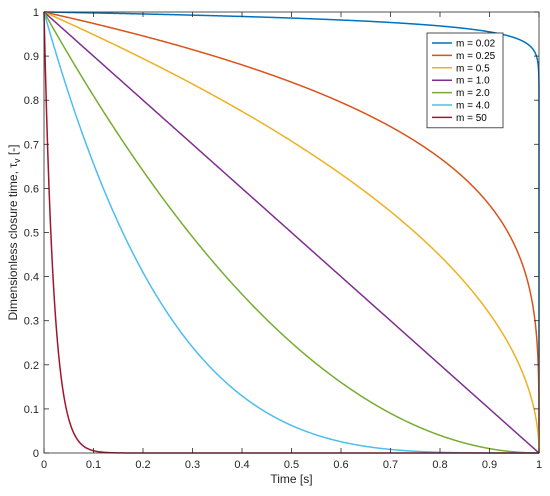 The height and width of the screenshot is (496, 550). What do you see at coordinates (31, 322) in the screenshot?
I see `y-tick-label: 0.3` at bounding box center [31, 322].